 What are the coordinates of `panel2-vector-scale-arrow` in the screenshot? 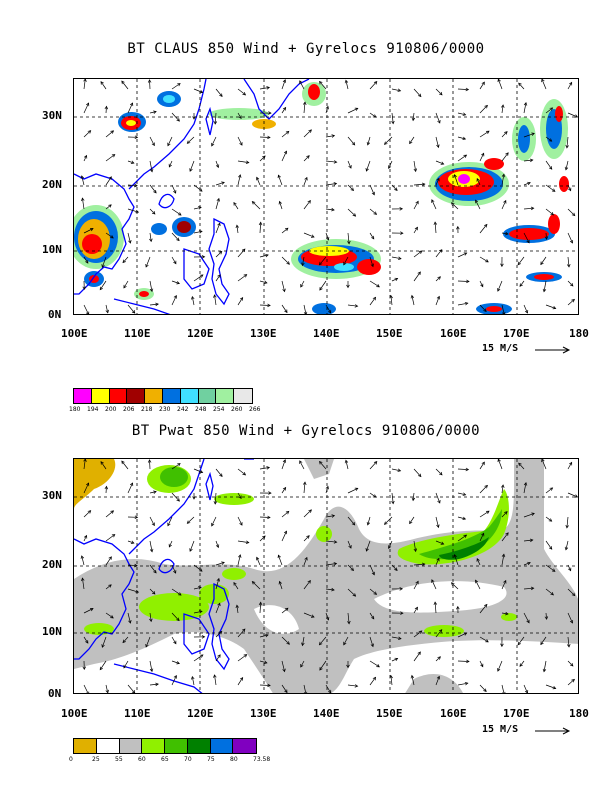 It's located at (553, 731).